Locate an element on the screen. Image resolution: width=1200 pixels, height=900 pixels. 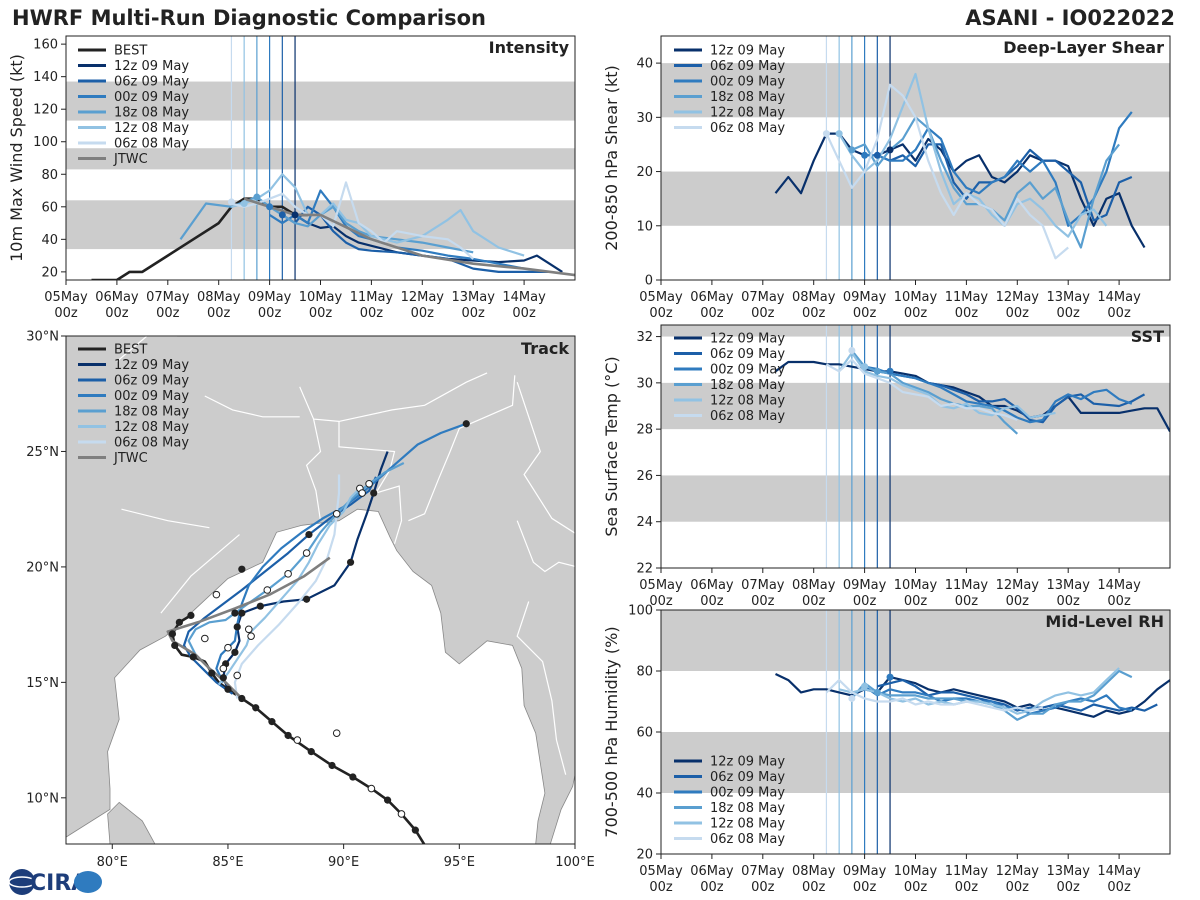
rh-xtick-line: 06May is located at coordinates (712, 871).